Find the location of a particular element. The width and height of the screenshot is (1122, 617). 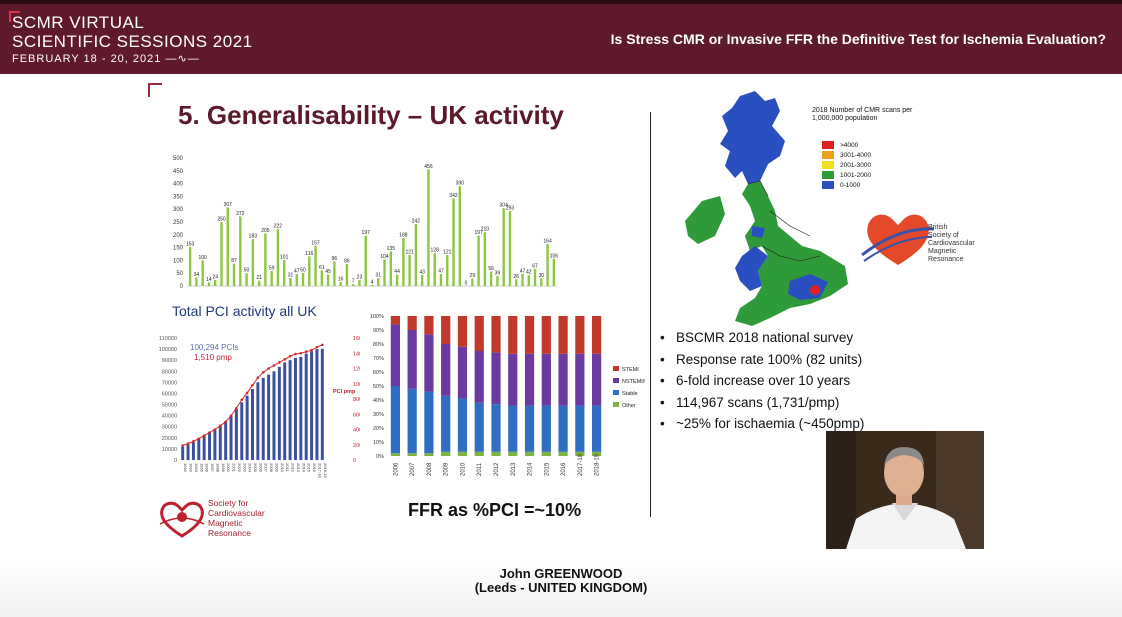

bar-value-label: 183 is located at coordinates (253, 237).